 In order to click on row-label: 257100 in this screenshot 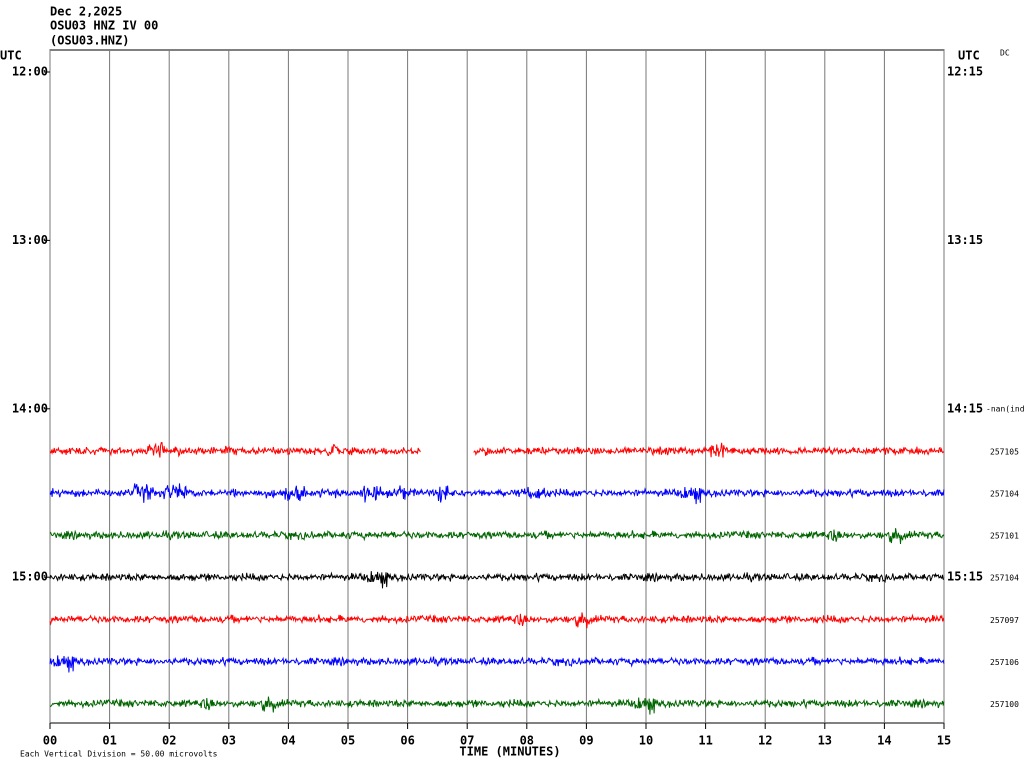, I will do `click(1004, 704)`.